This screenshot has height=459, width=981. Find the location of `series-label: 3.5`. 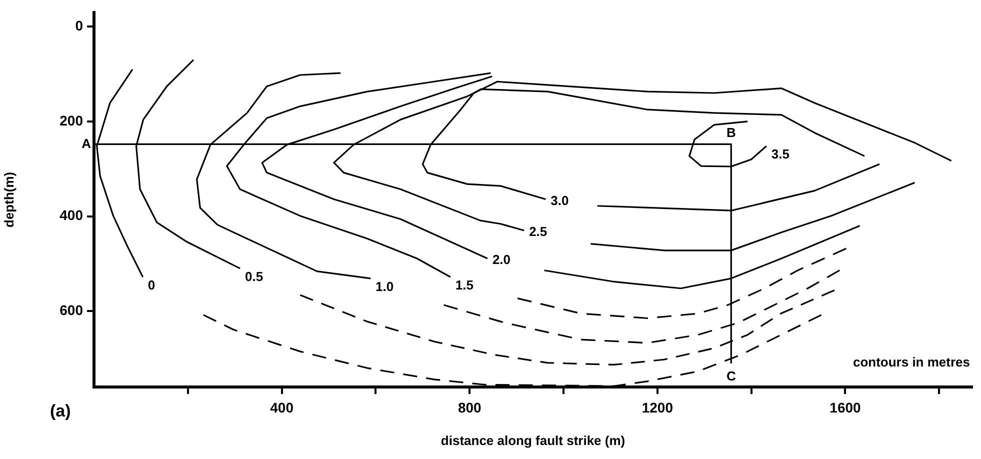

series-label: 3.5 is located at coordinates (780, 154).